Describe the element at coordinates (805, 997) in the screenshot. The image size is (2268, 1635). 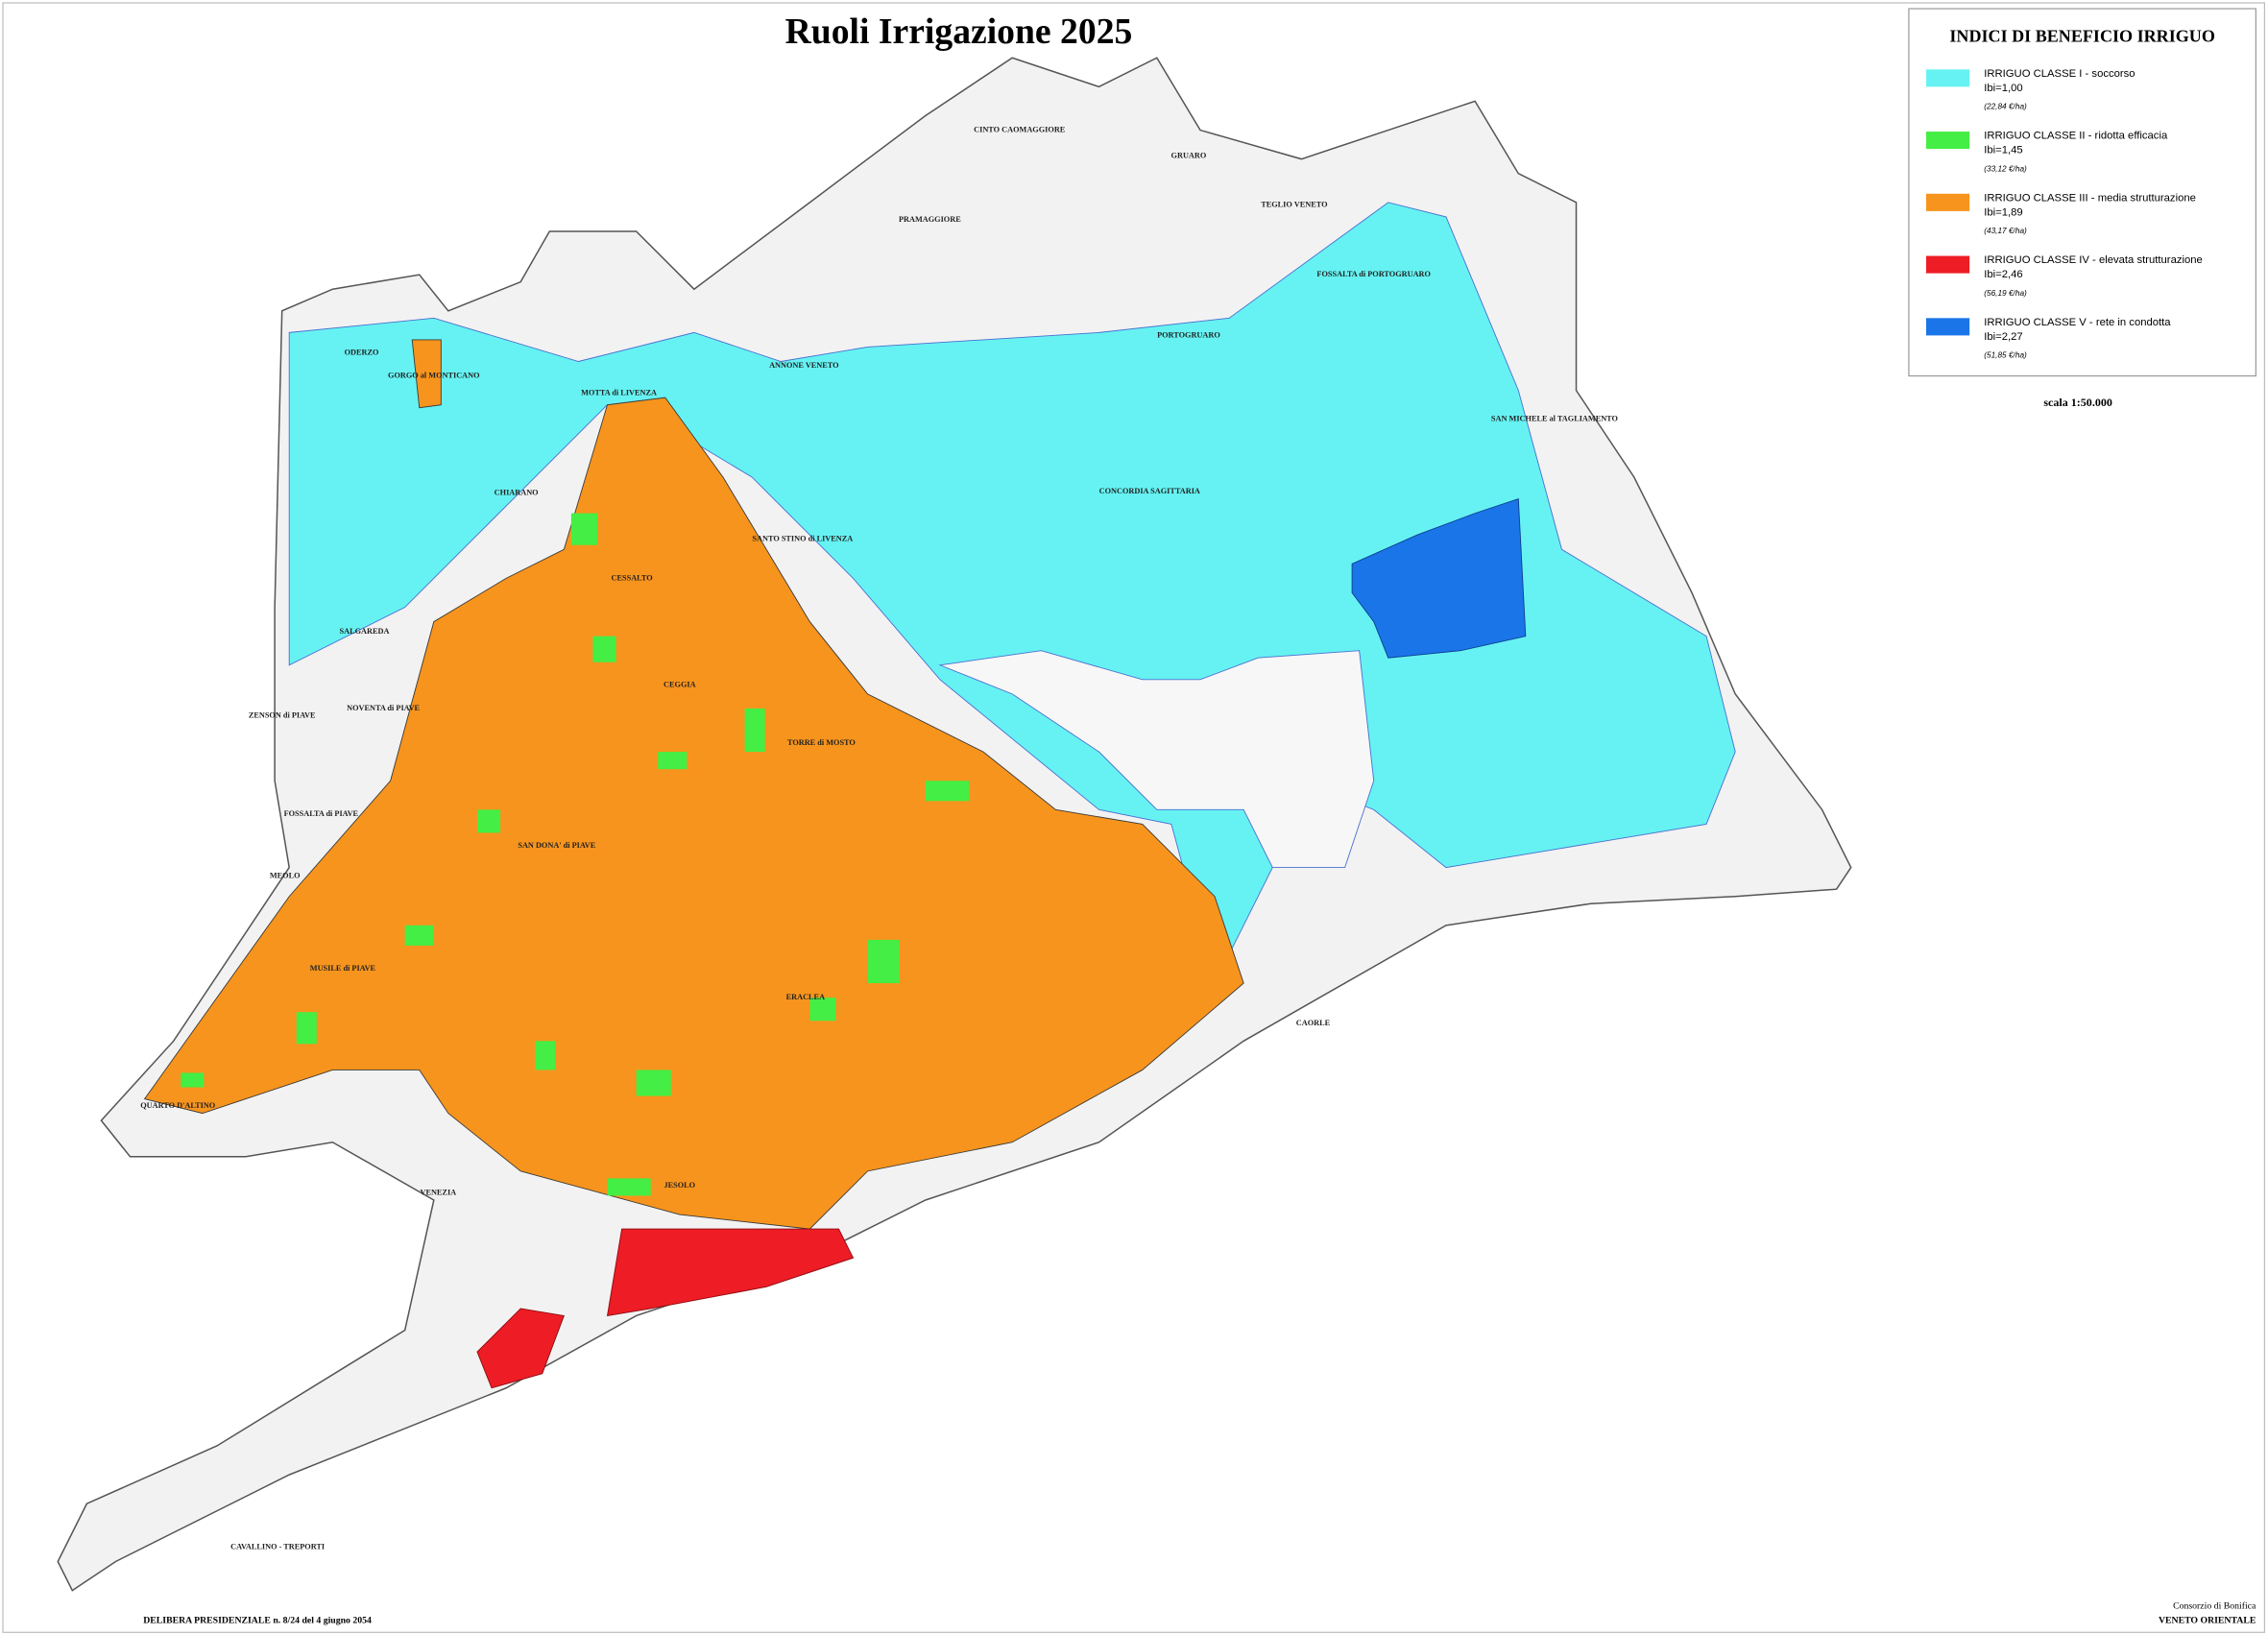
I see `place-label: ERACLEA` at that location.